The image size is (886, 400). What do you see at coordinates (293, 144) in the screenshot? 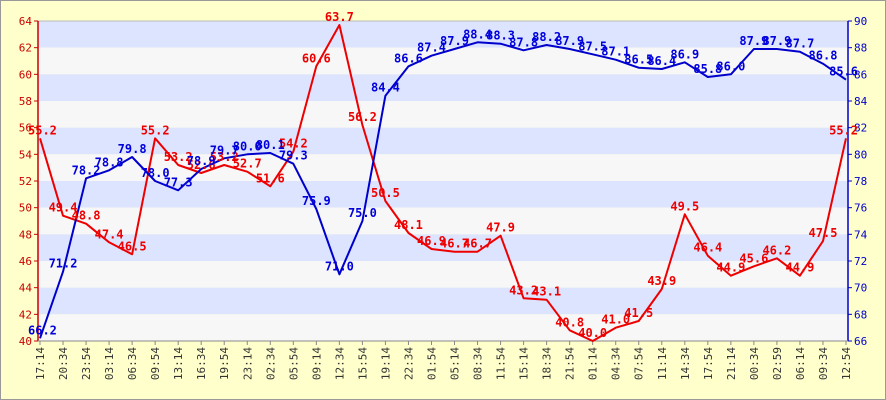
I see `data-label-red: 54.2` at bounding box center [293, 144].